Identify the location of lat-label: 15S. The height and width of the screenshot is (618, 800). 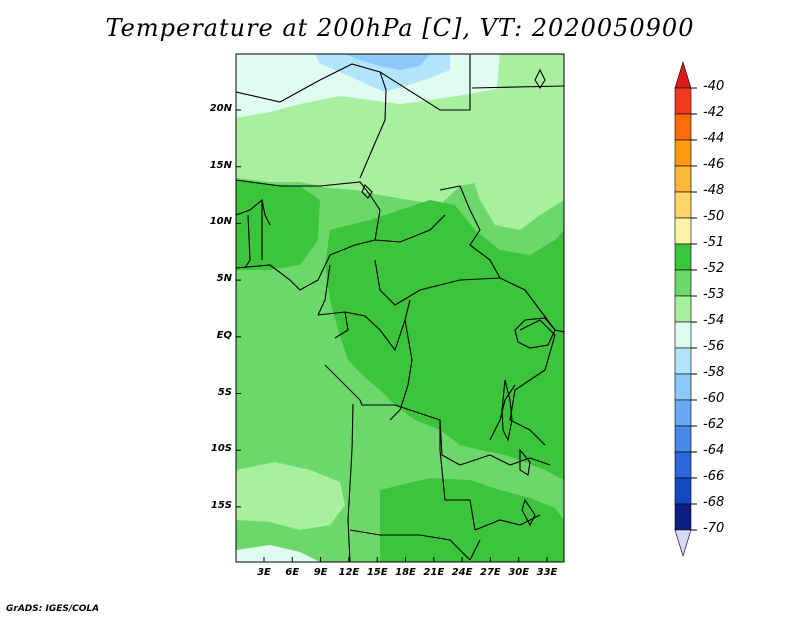
(221, 505).